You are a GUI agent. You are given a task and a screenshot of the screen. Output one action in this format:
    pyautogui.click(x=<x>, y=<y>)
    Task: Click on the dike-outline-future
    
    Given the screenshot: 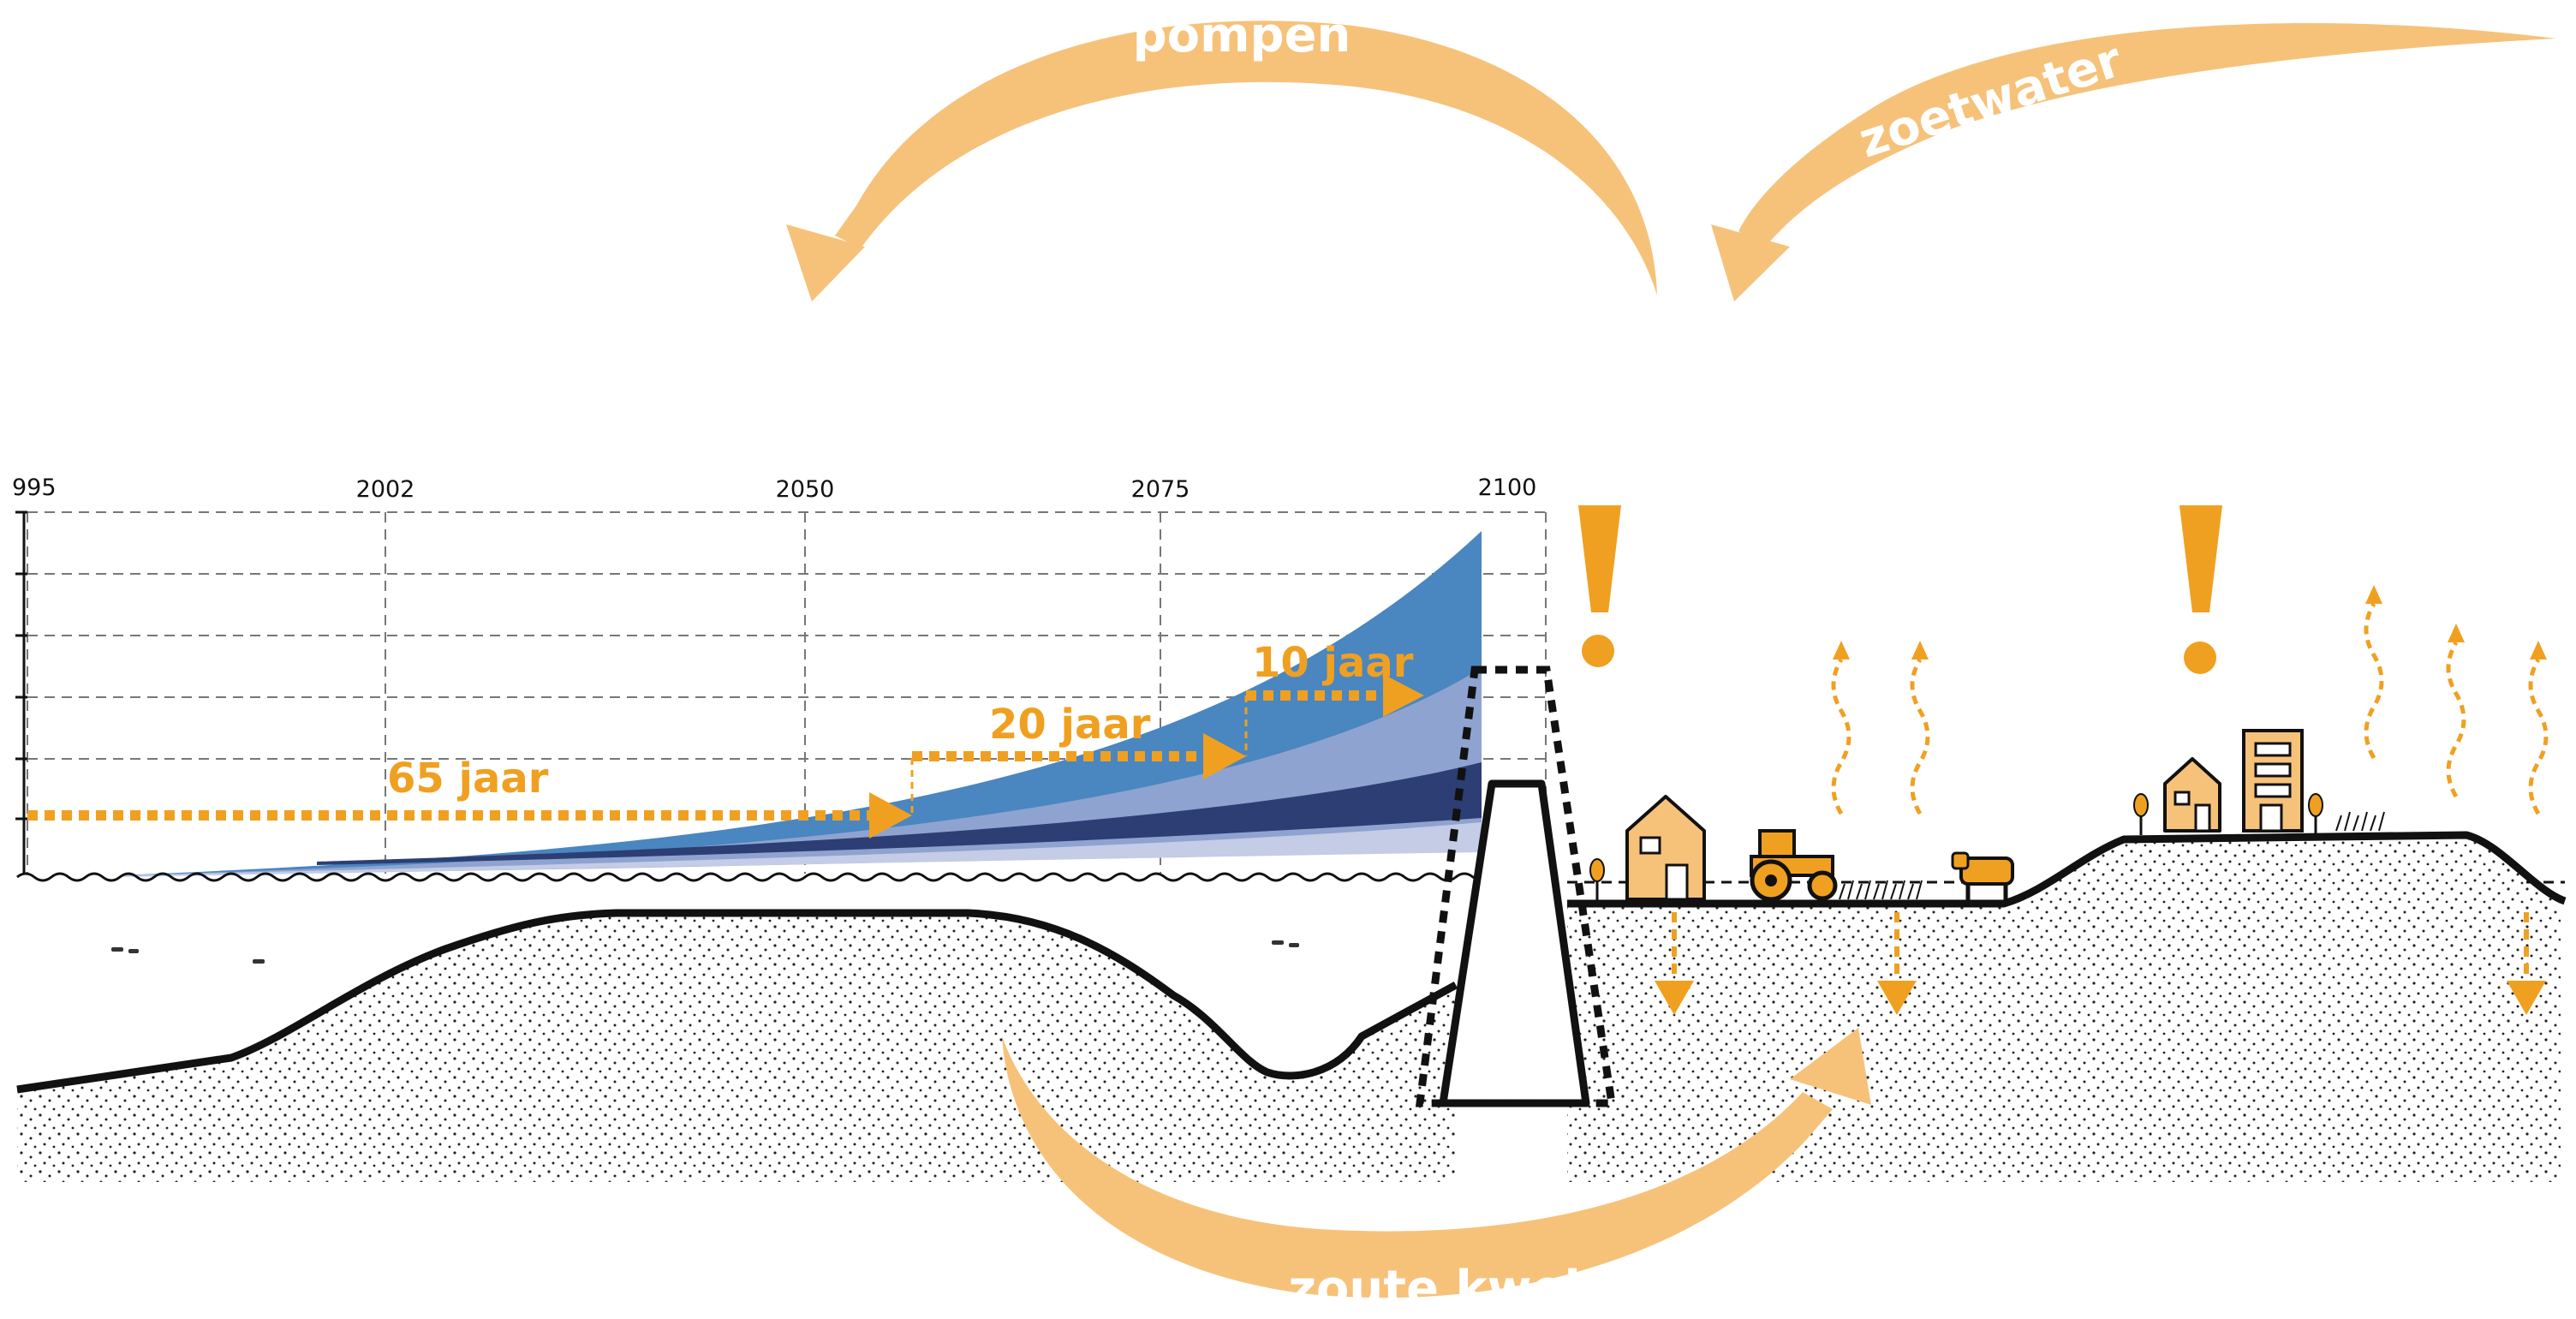 What is the action you would take?
    pyautogui.click(x=1516, y=886)
    